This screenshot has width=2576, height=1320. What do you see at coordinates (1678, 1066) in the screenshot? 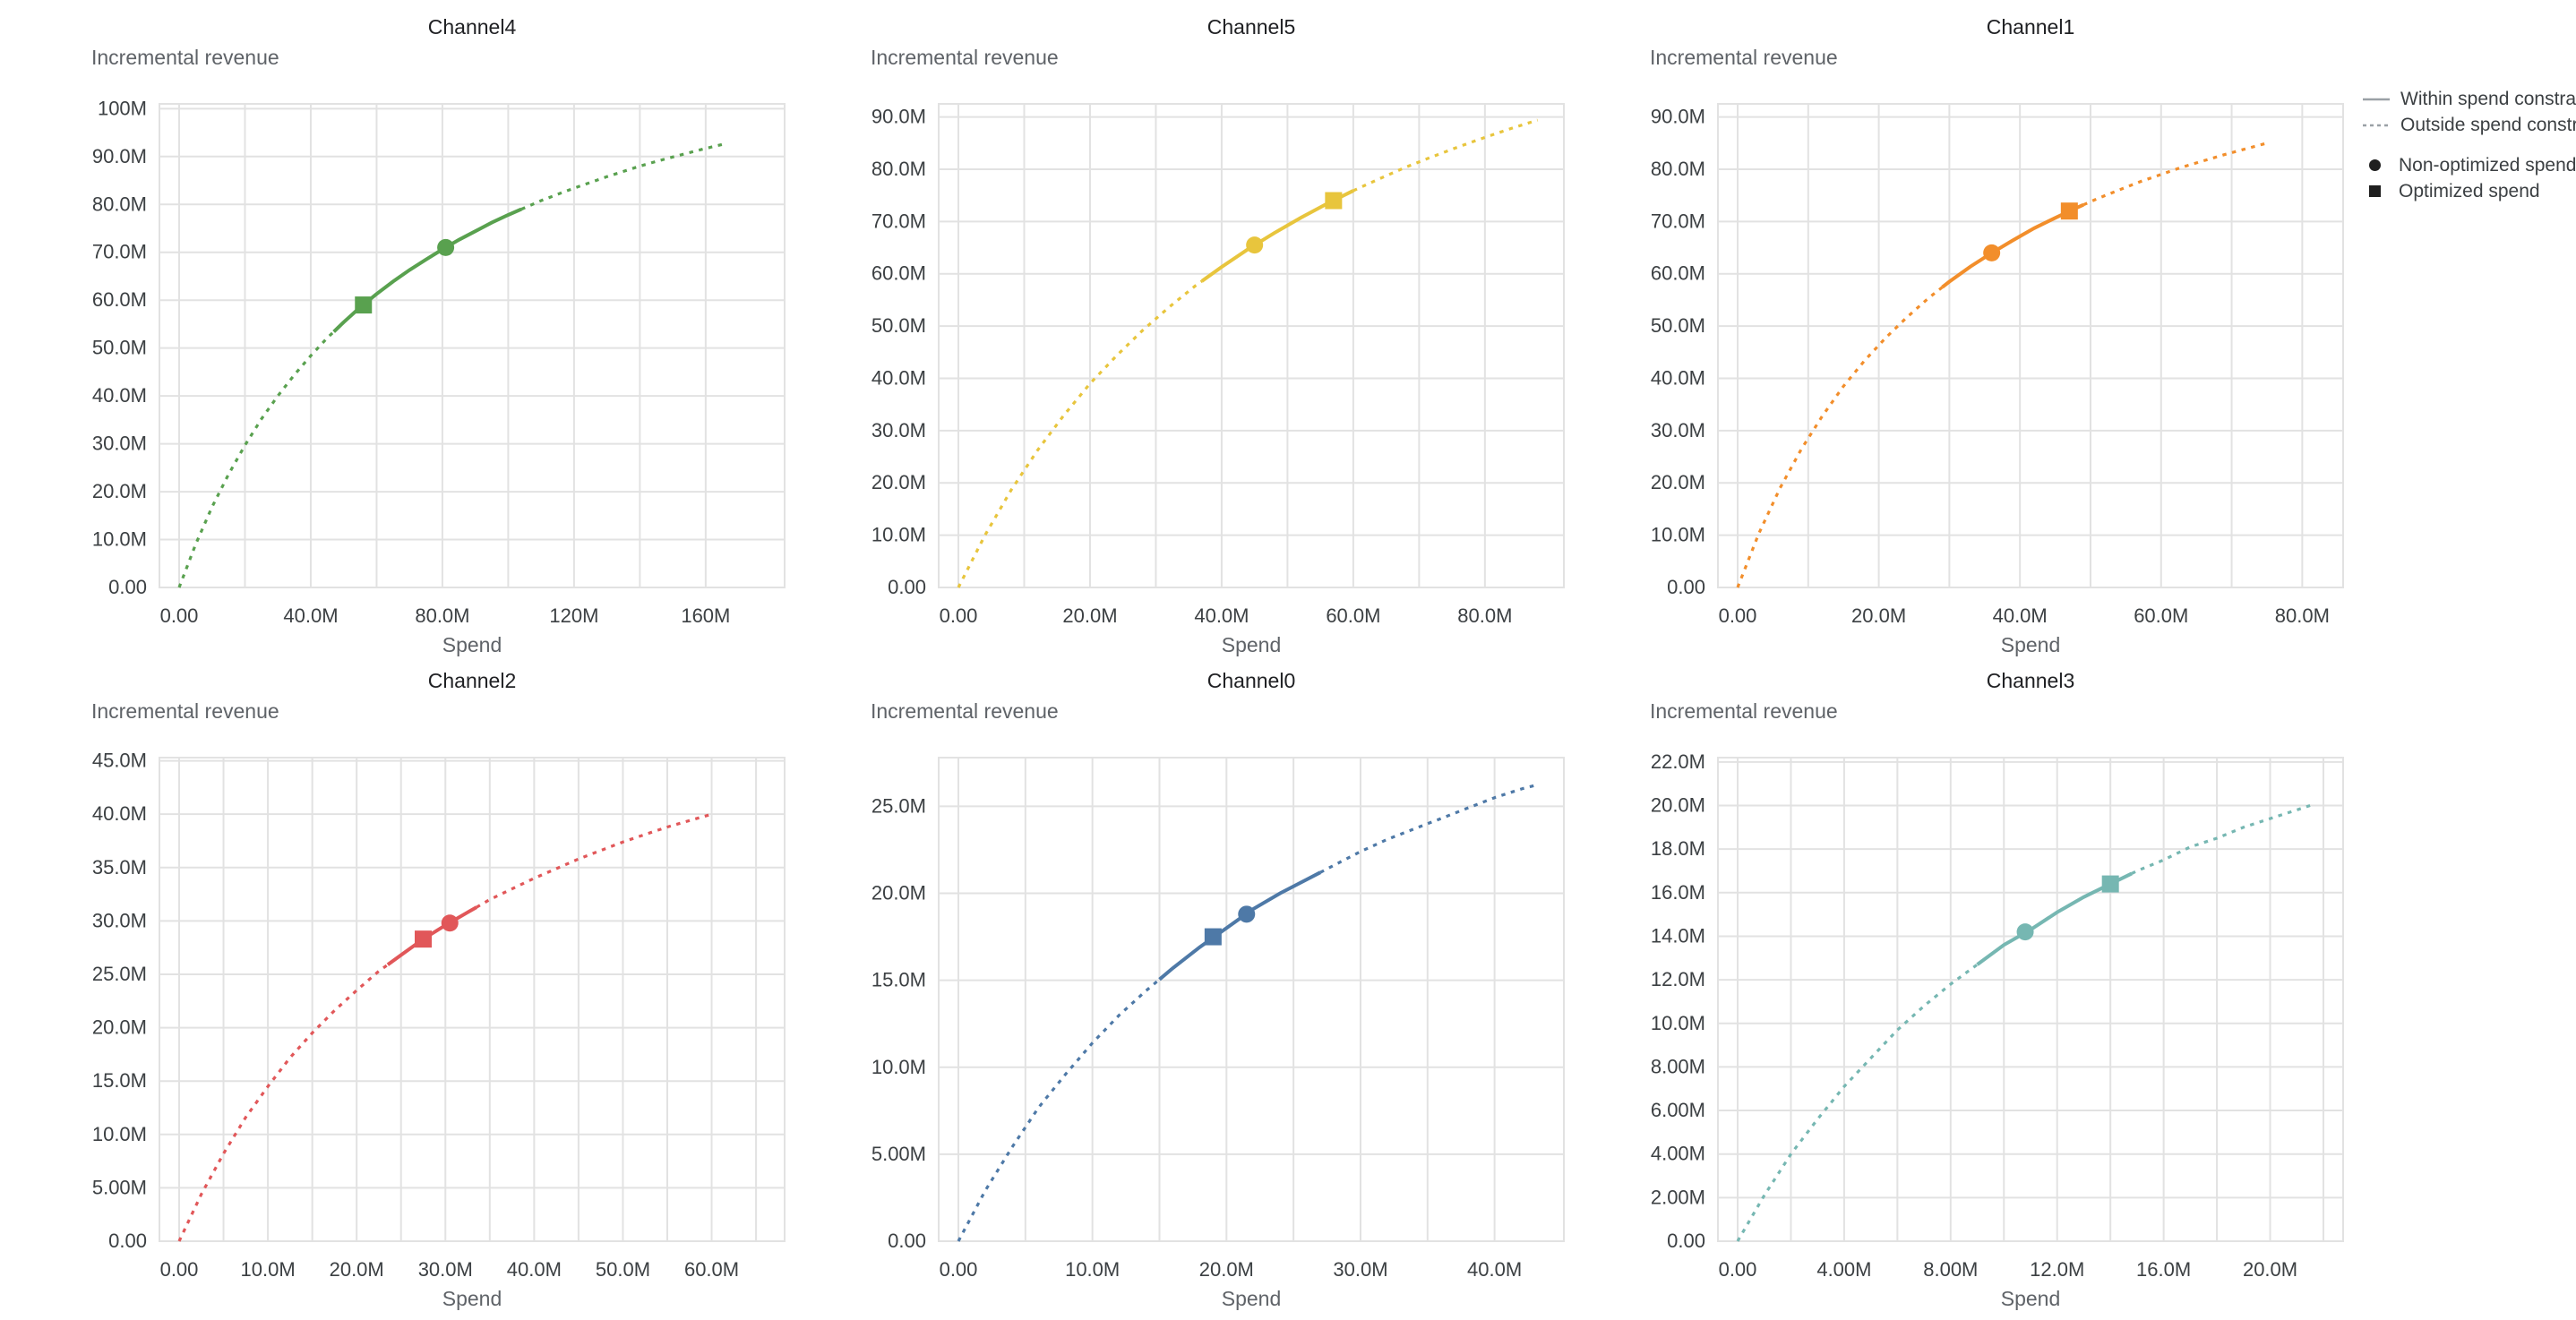
I see `y-tick-label: 8.00M` at bounding box center [1678, 1066].